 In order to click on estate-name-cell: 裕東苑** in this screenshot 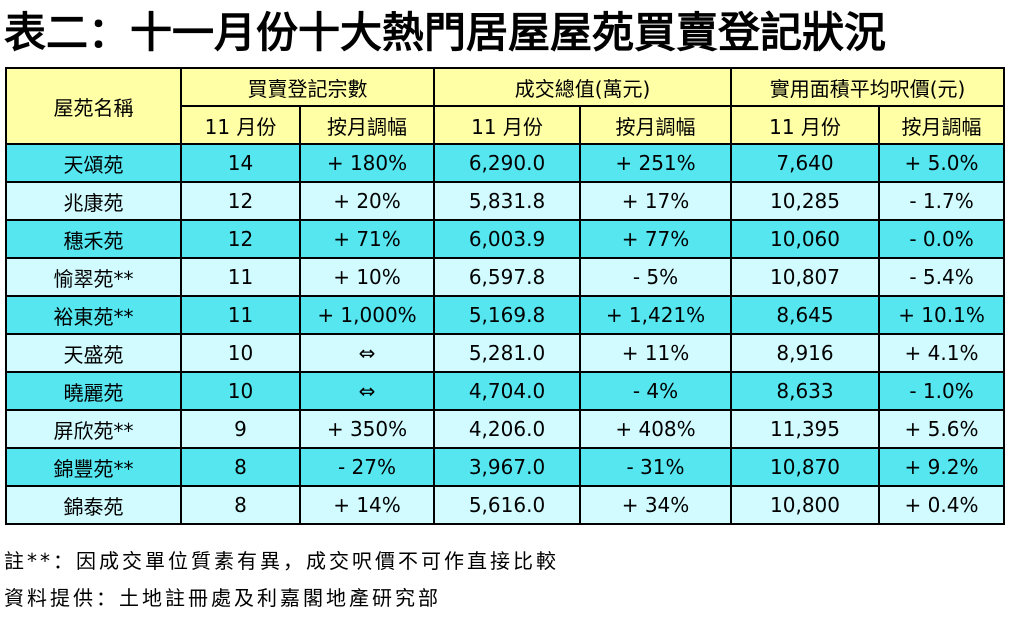, I will do `click(93, 315)`.